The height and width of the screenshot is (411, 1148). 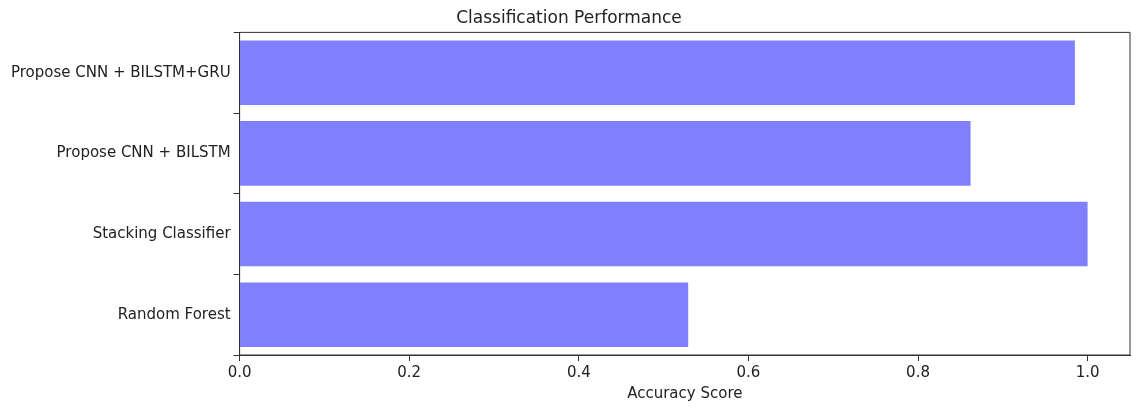 I want to click on x-tick-label: 0.0, so click(x=239, y=371).